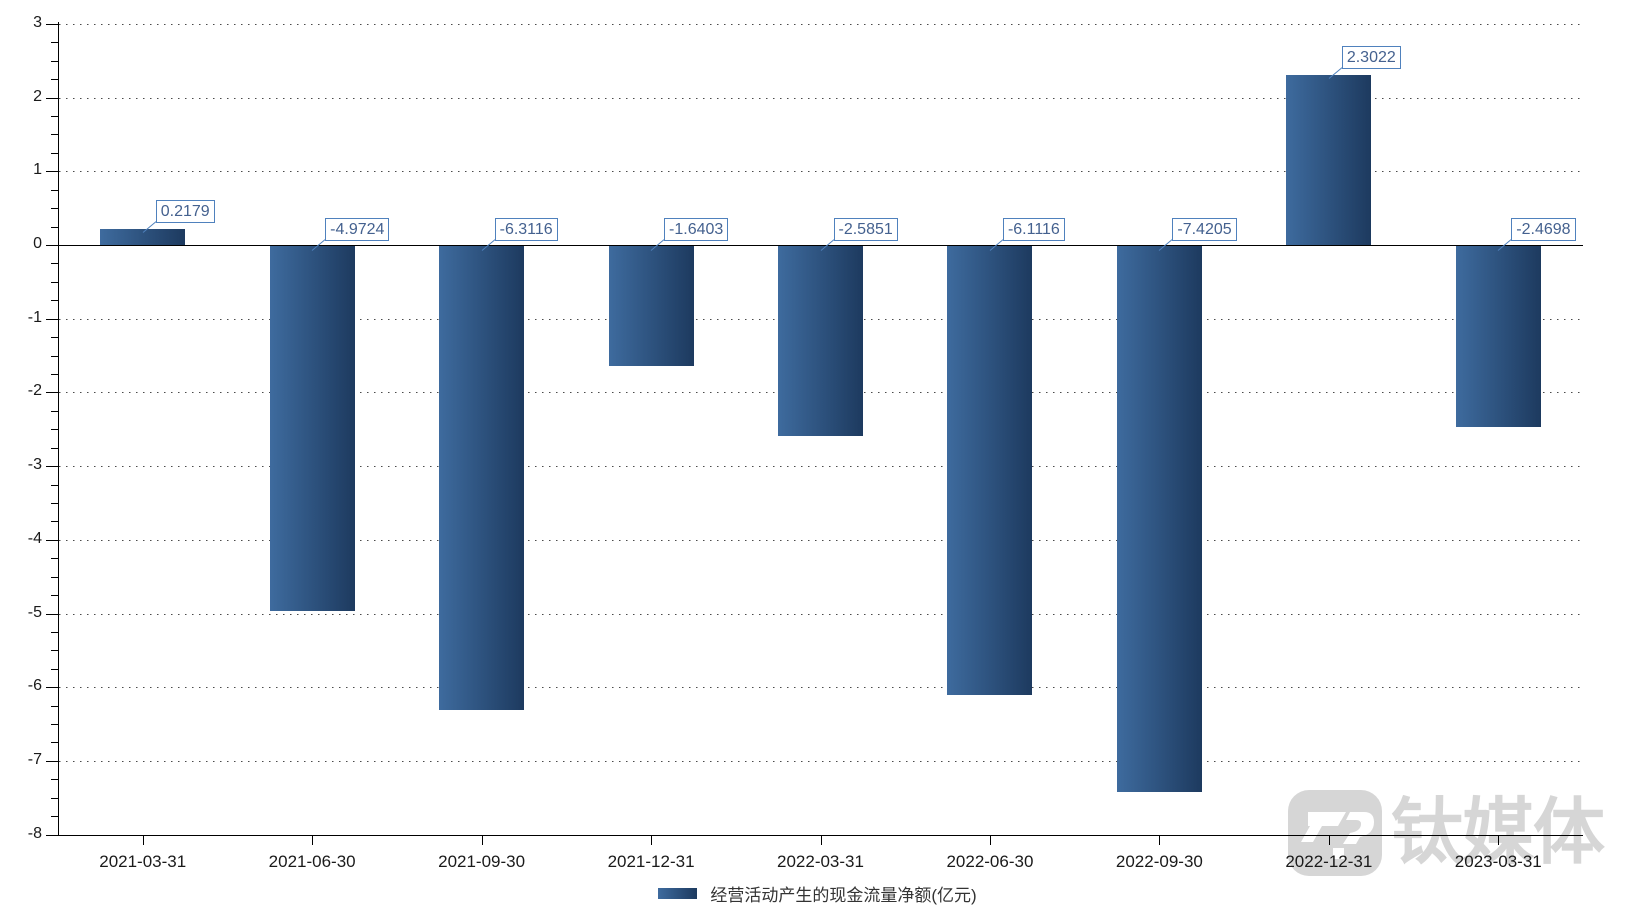 This screenshot has width=1635, height=910. Describe the element at coordinates (1498, 833) in the screenshot. I see `watermark-text: 钛媒体` at that location.